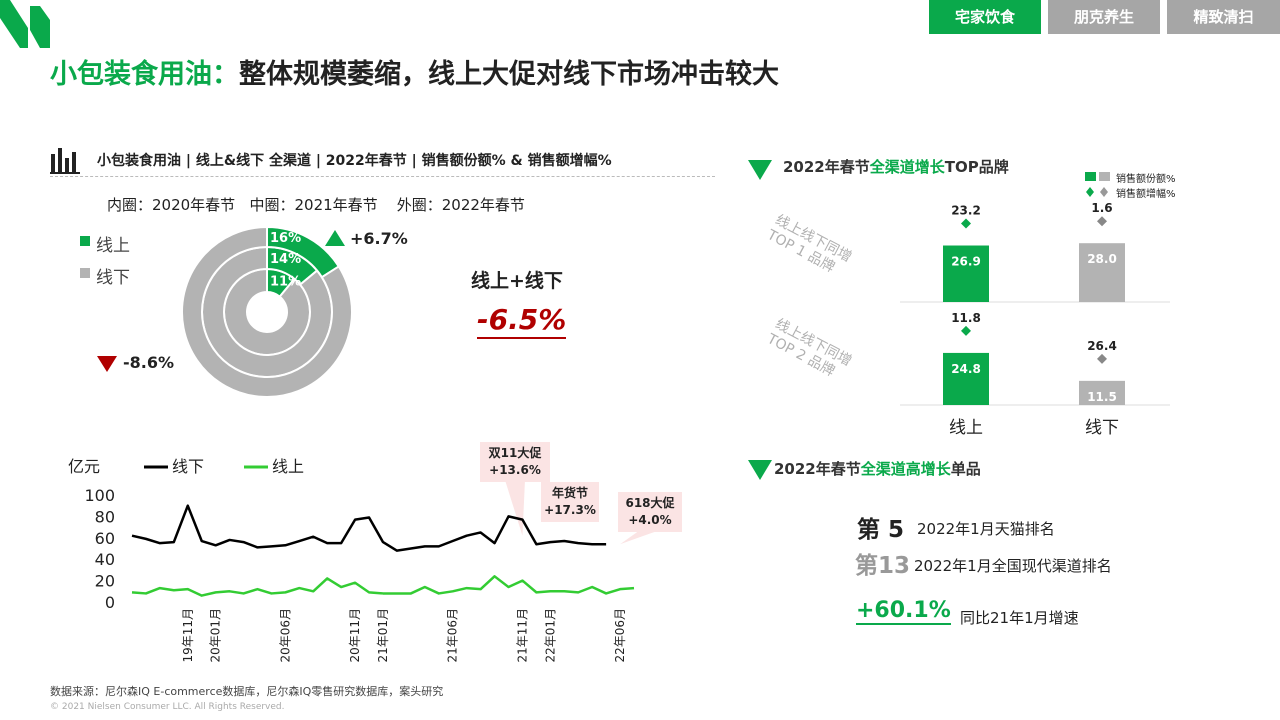  What do you see at coordinates (453, 635) in the screenshot?
I see `x-tick-label: 21年06月` at bounding box center [453, 635].